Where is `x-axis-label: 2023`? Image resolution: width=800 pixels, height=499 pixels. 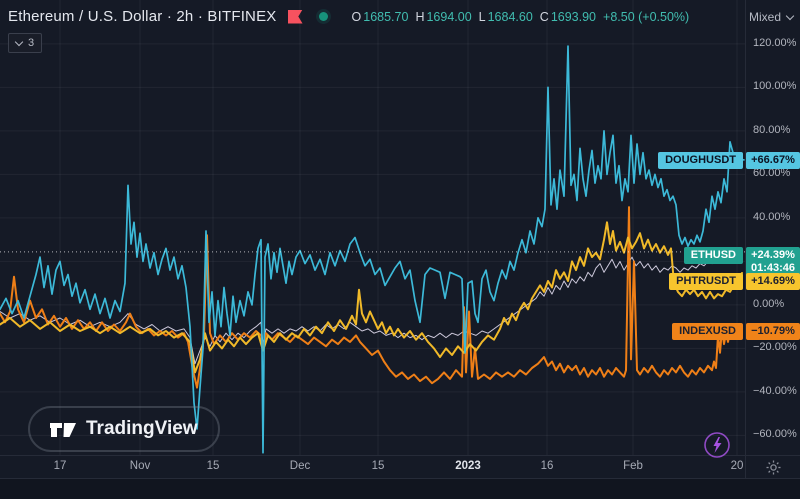 x-axis-label: 2023 is located at coordinates (468, 466).